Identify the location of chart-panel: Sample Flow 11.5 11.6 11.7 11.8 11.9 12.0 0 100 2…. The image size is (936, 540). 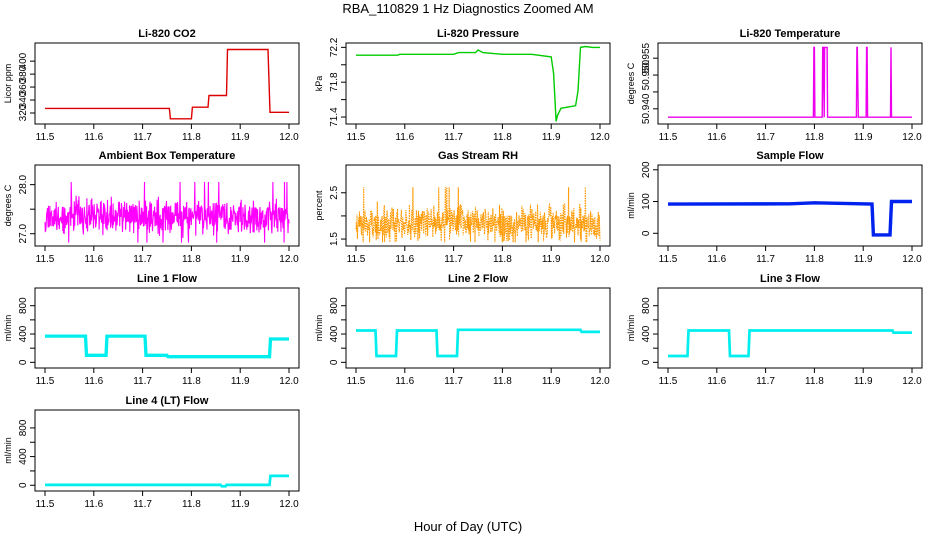
(774, 207).